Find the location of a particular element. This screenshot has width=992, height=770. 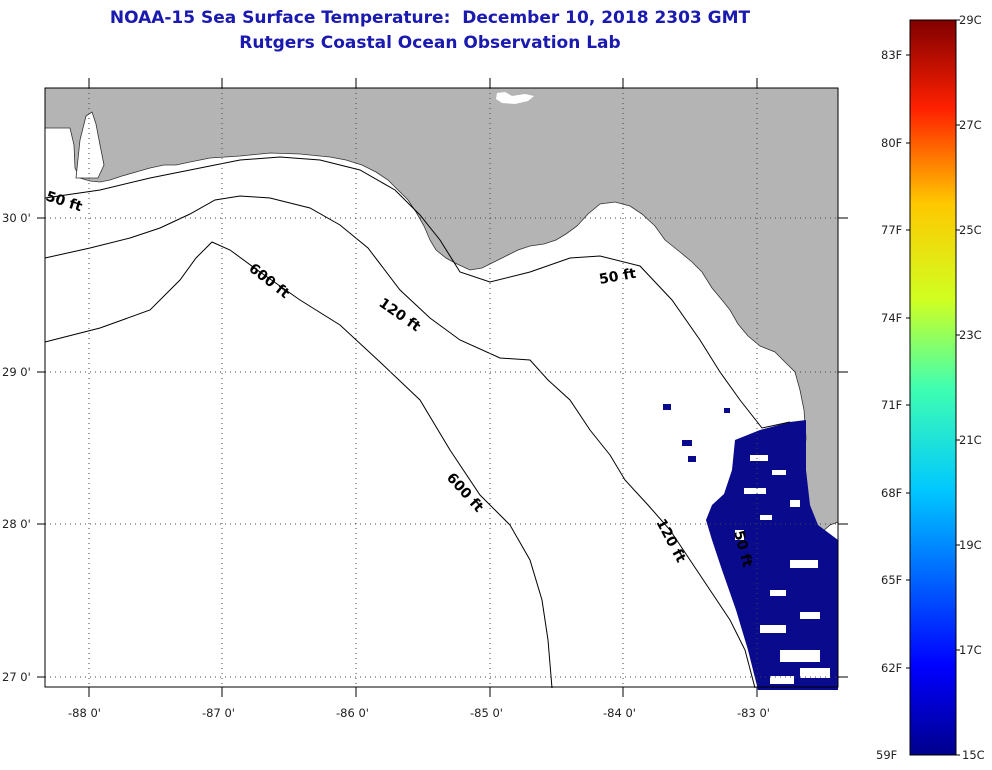

colorbar-f-label: 71F is located at coordinates (892, 405).